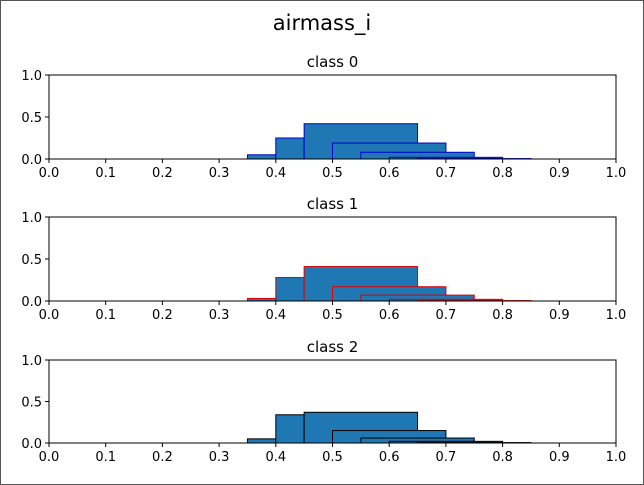 The image size is (644, 485). I want to click on panel-title: class 0, so click(333, 62).